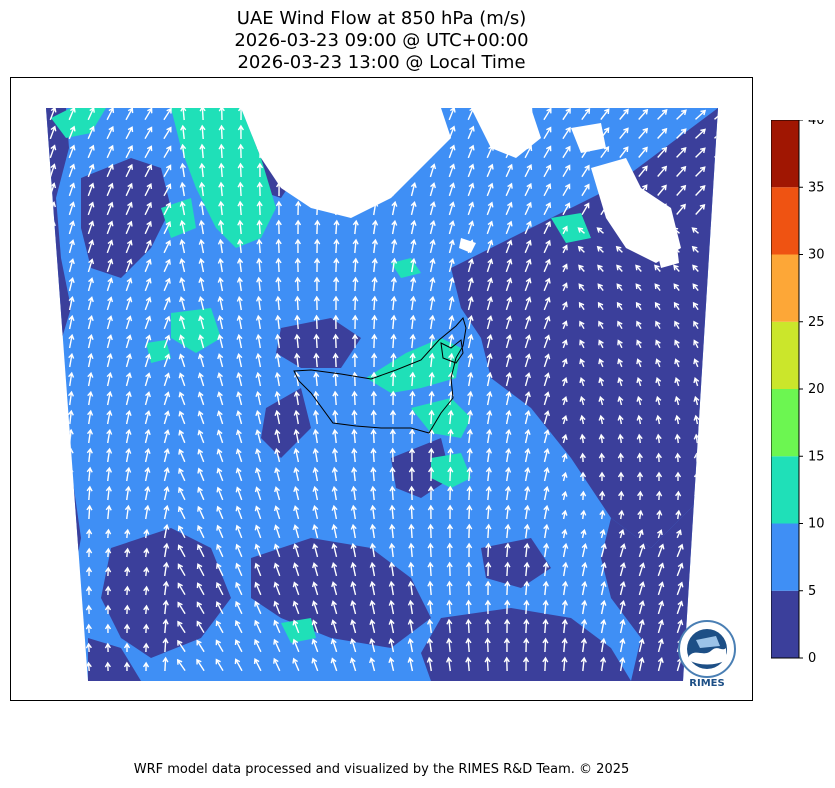 The height and width of the screenshot is (788, 835). Describe the element at coordinates (816, 322) in the screenshot. I see `colorbar-tick-label: 25` at that location.